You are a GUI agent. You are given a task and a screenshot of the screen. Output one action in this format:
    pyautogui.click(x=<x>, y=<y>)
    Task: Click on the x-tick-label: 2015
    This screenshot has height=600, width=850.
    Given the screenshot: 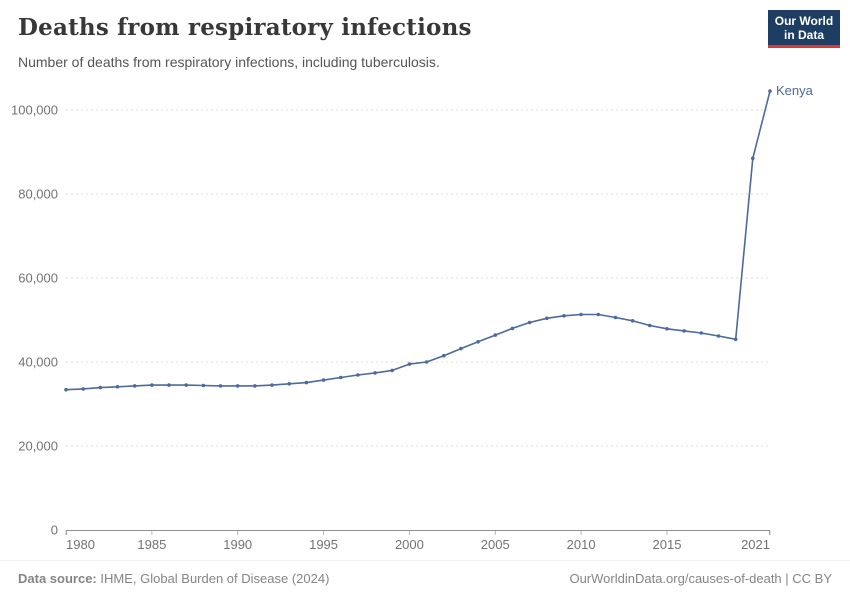 What is the action you would take?
    pyautogui.click(x=667, y=544)
    